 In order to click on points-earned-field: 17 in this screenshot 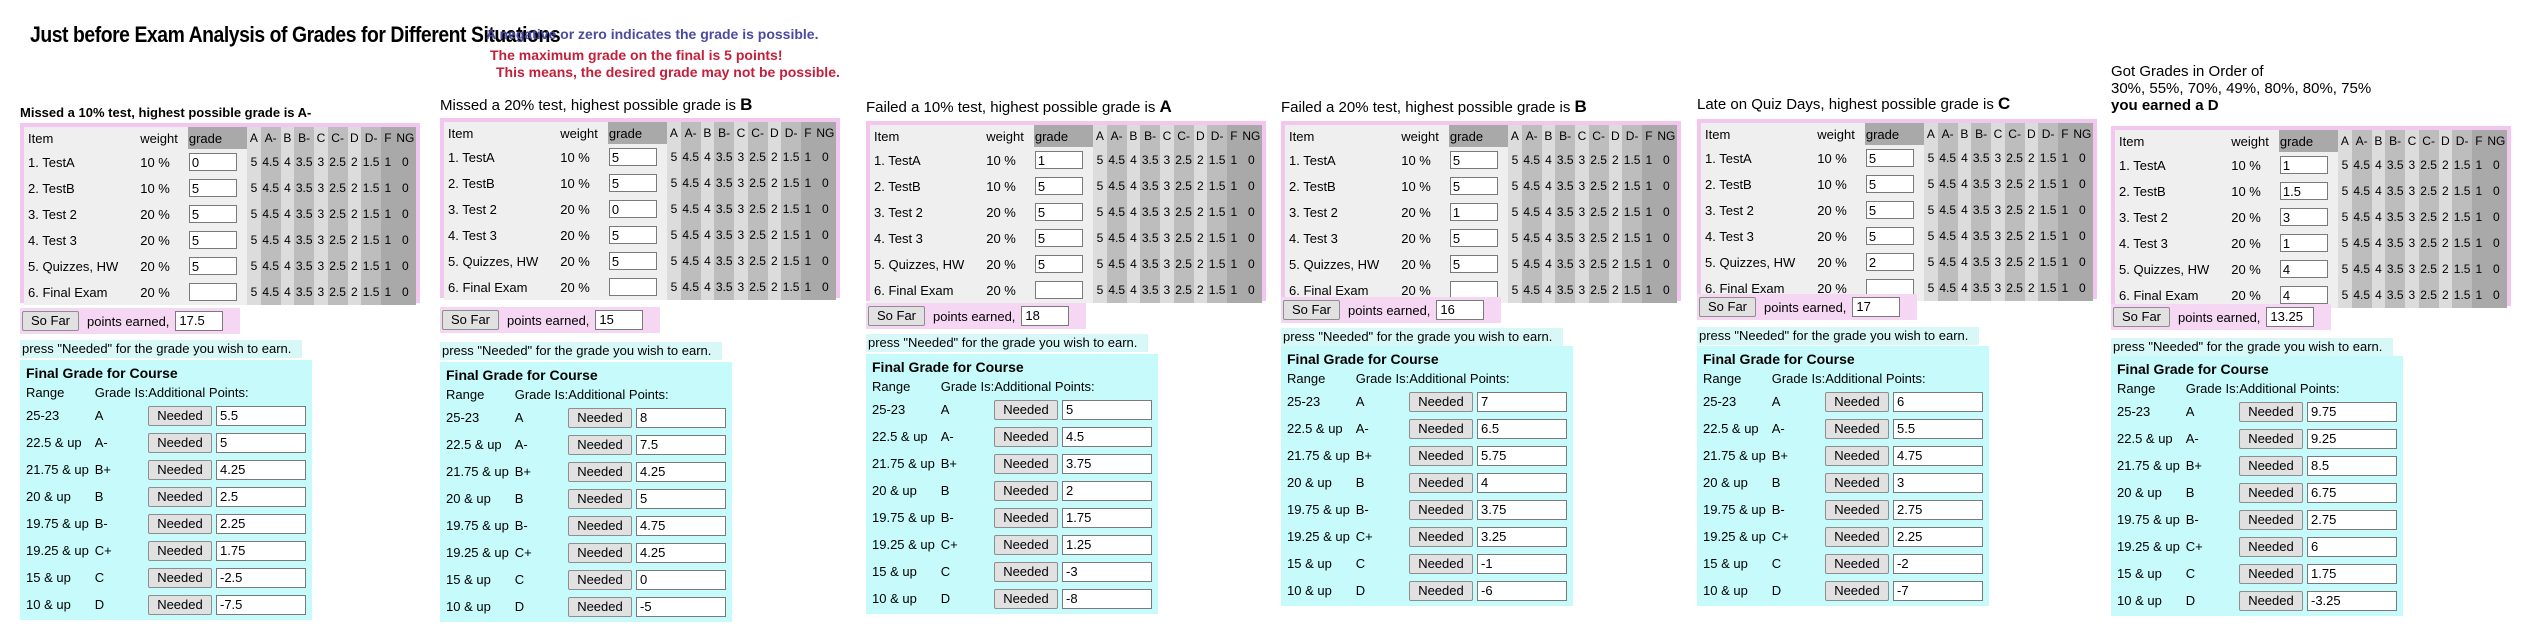, I will do `click(1876, 307)`.